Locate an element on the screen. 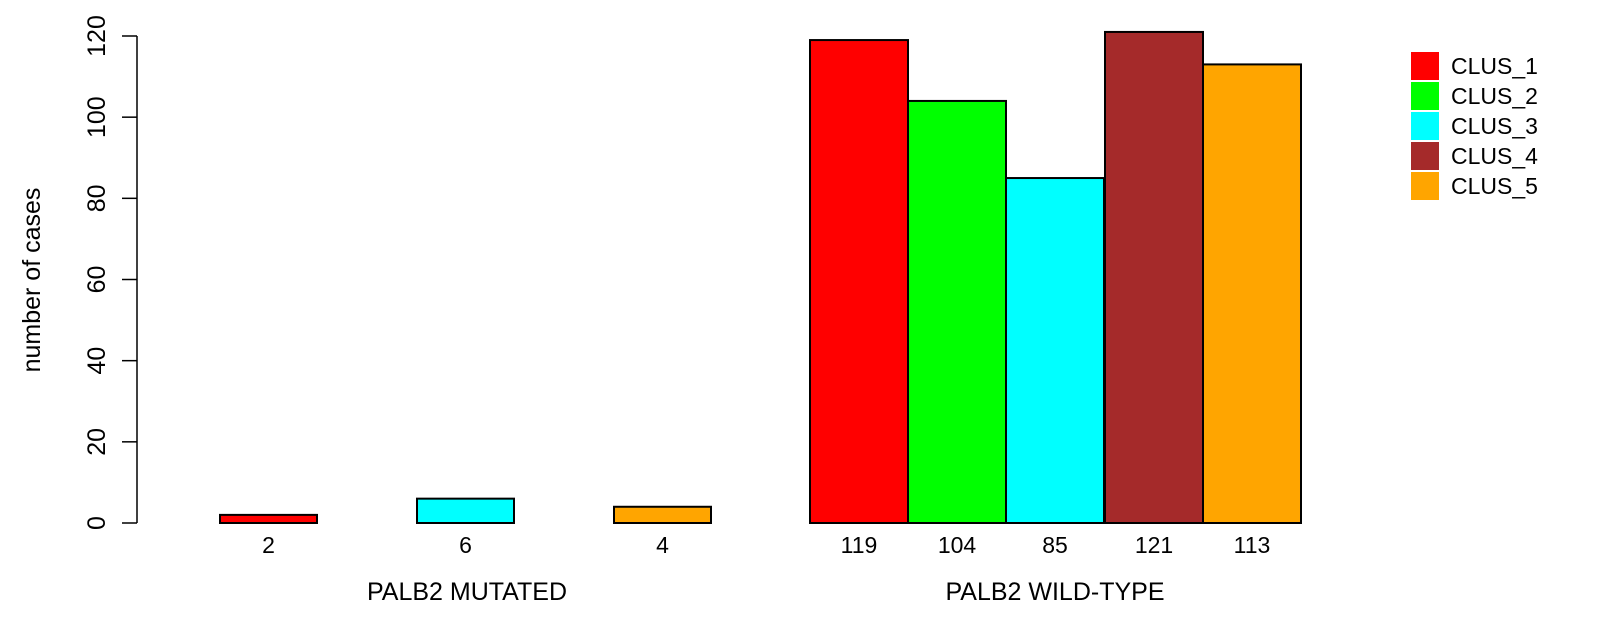  y-axis: 0 20 40 60 80 100 120 is located at coordinates (110, 272).